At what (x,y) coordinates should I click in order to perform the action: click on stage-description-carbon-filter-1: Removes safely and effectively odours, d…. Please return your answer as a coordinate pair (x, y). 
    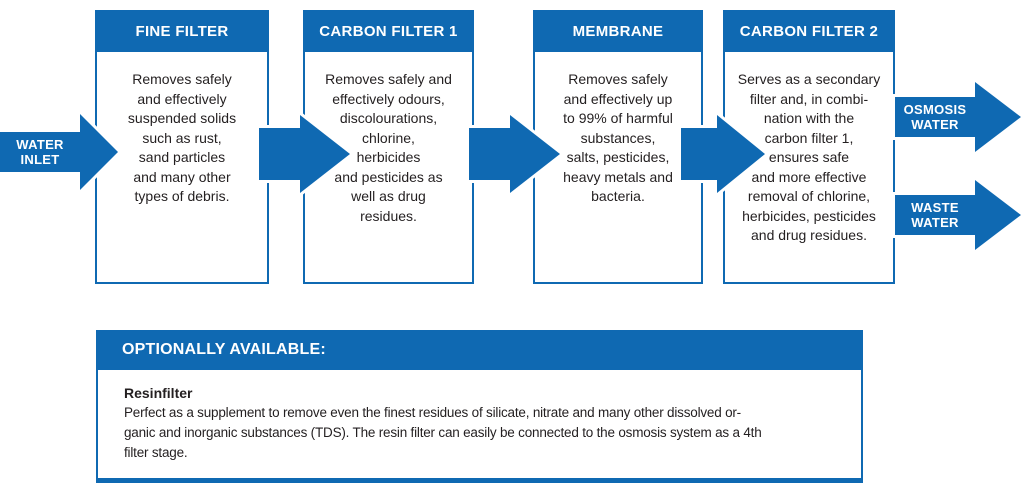
    Looking at the image, I should click on (388, 147).